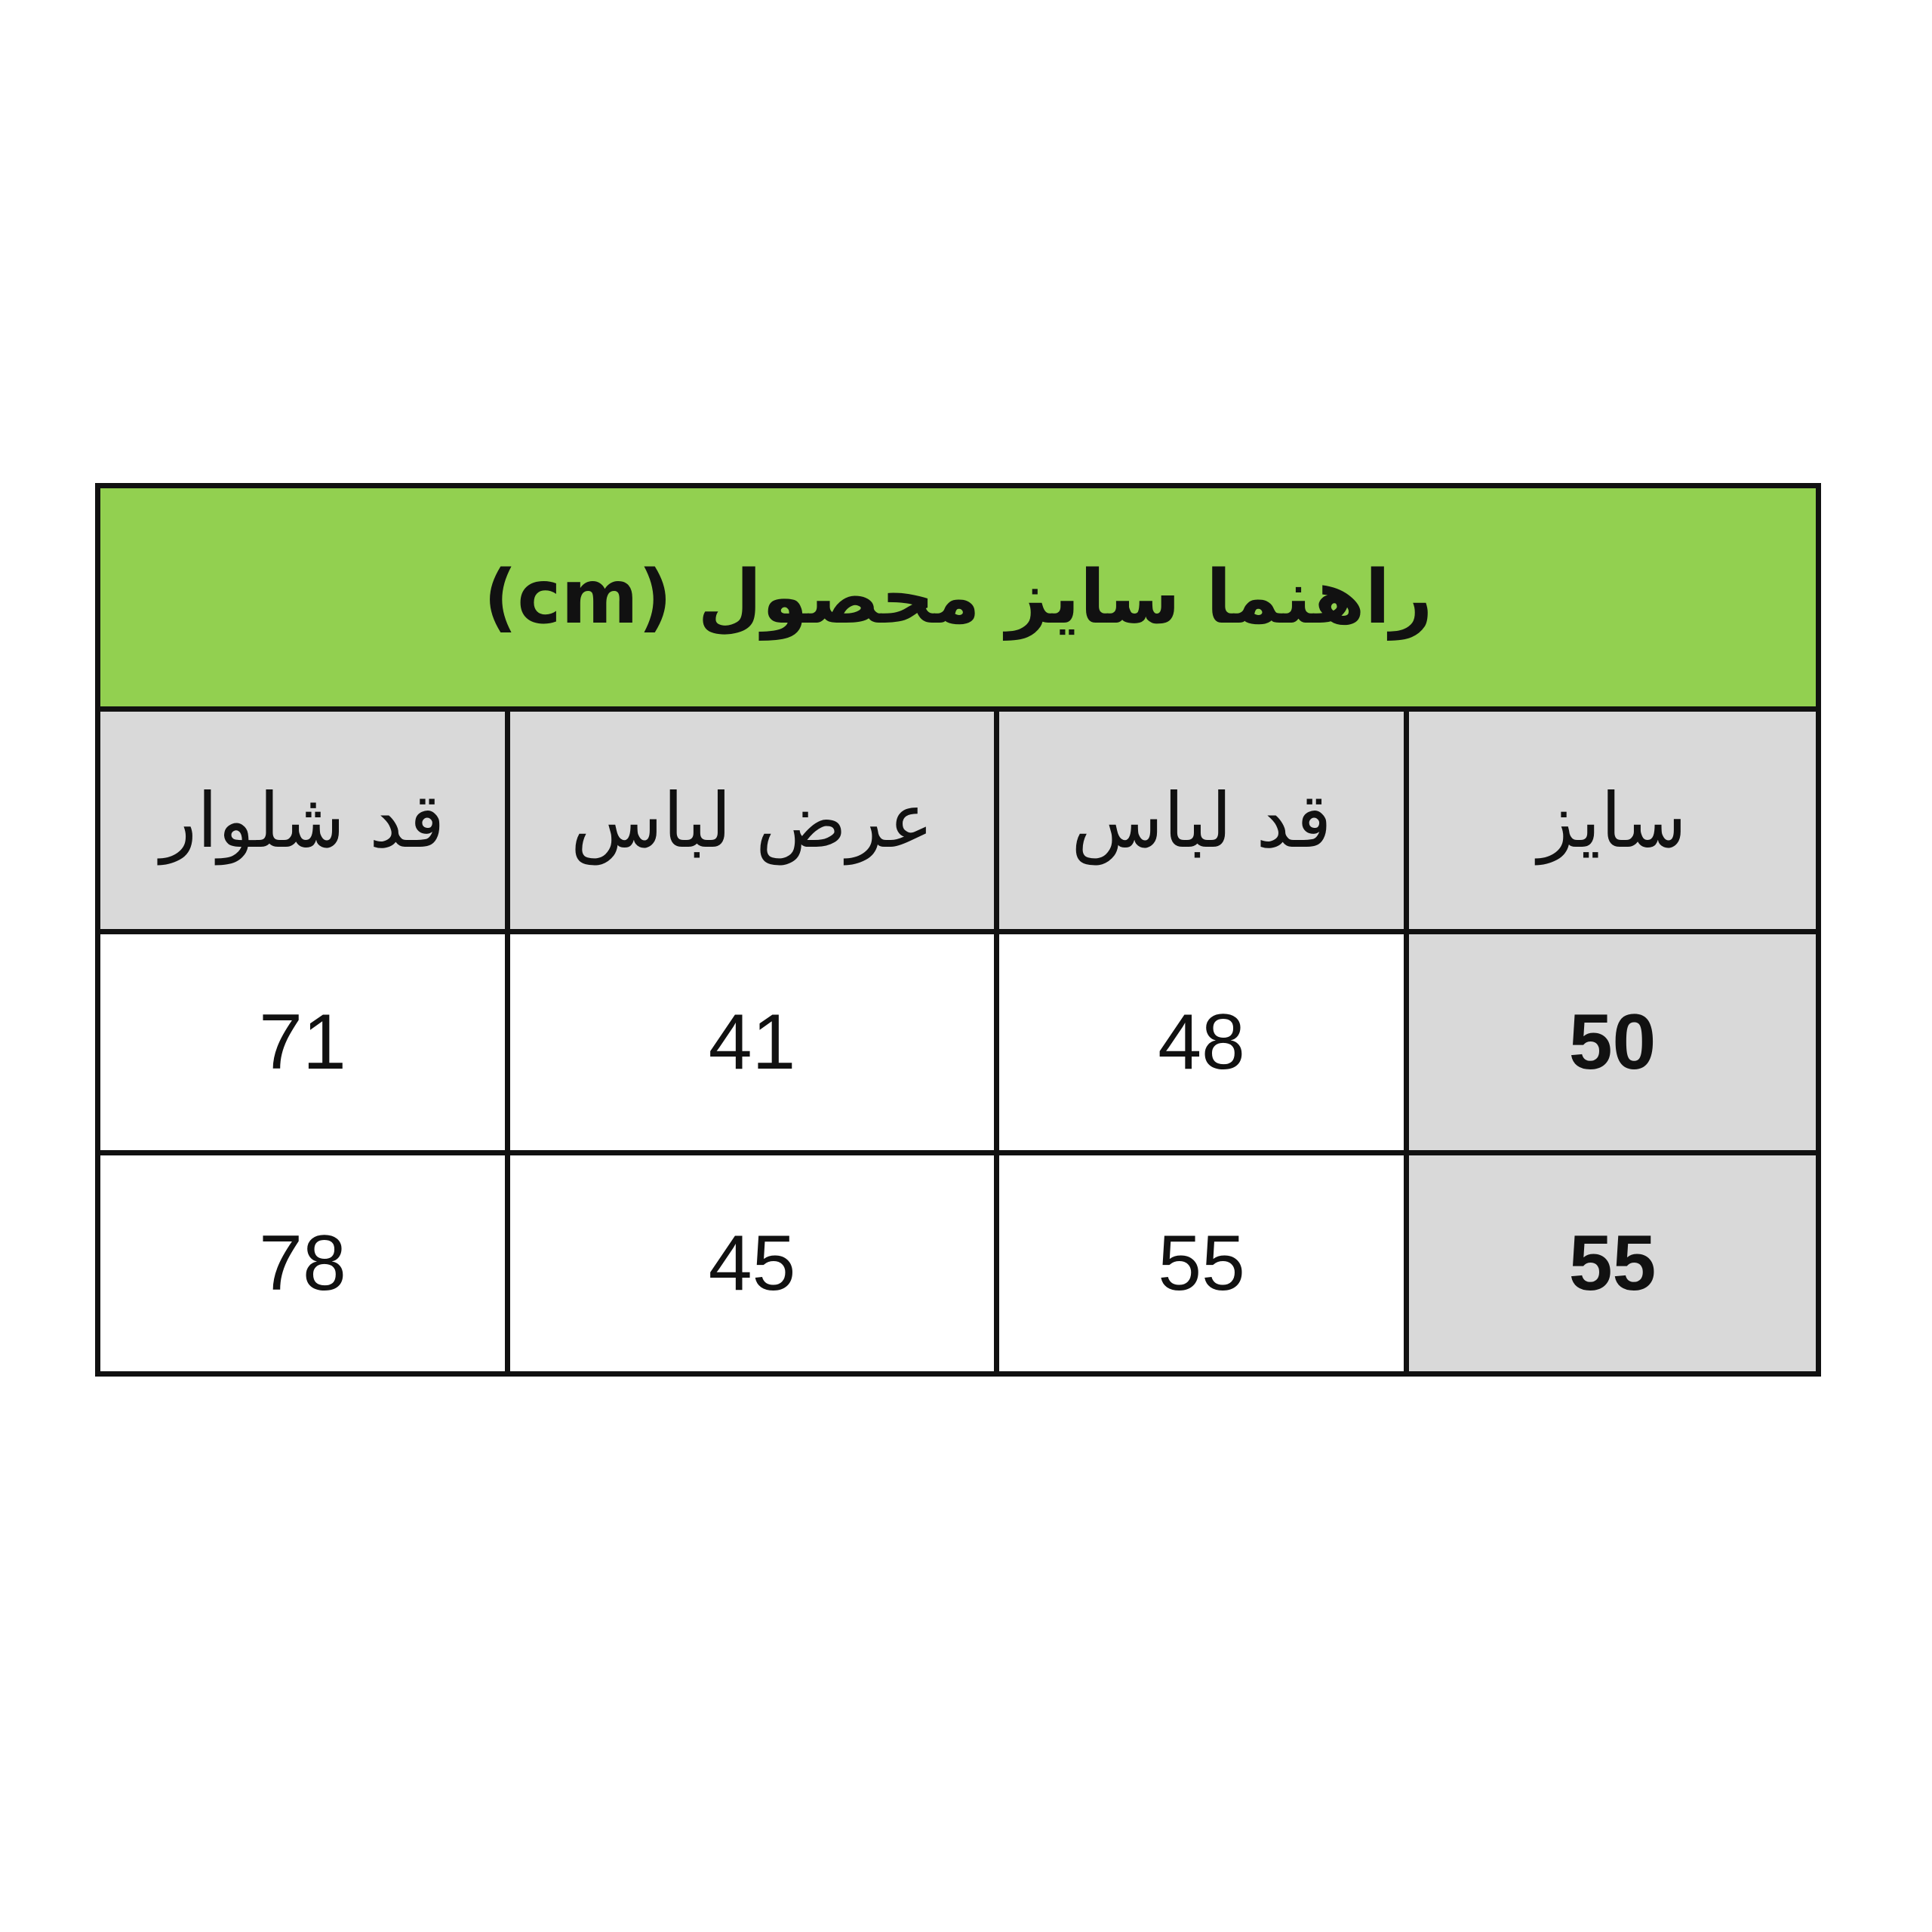 The width and height of the screenshot is (1932, 1932). What do you see at coordinates (302, 1042) in the screenshot?
I see `cell-pants-length: 71` at bounding box center [302, 1042].